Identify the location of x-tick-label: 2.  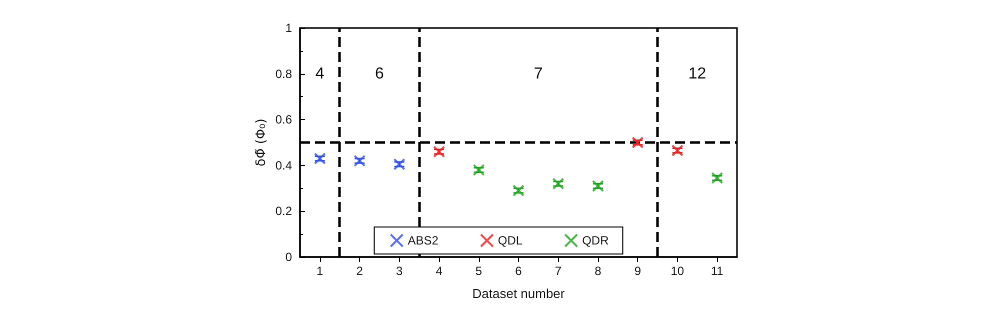
(360, 271).